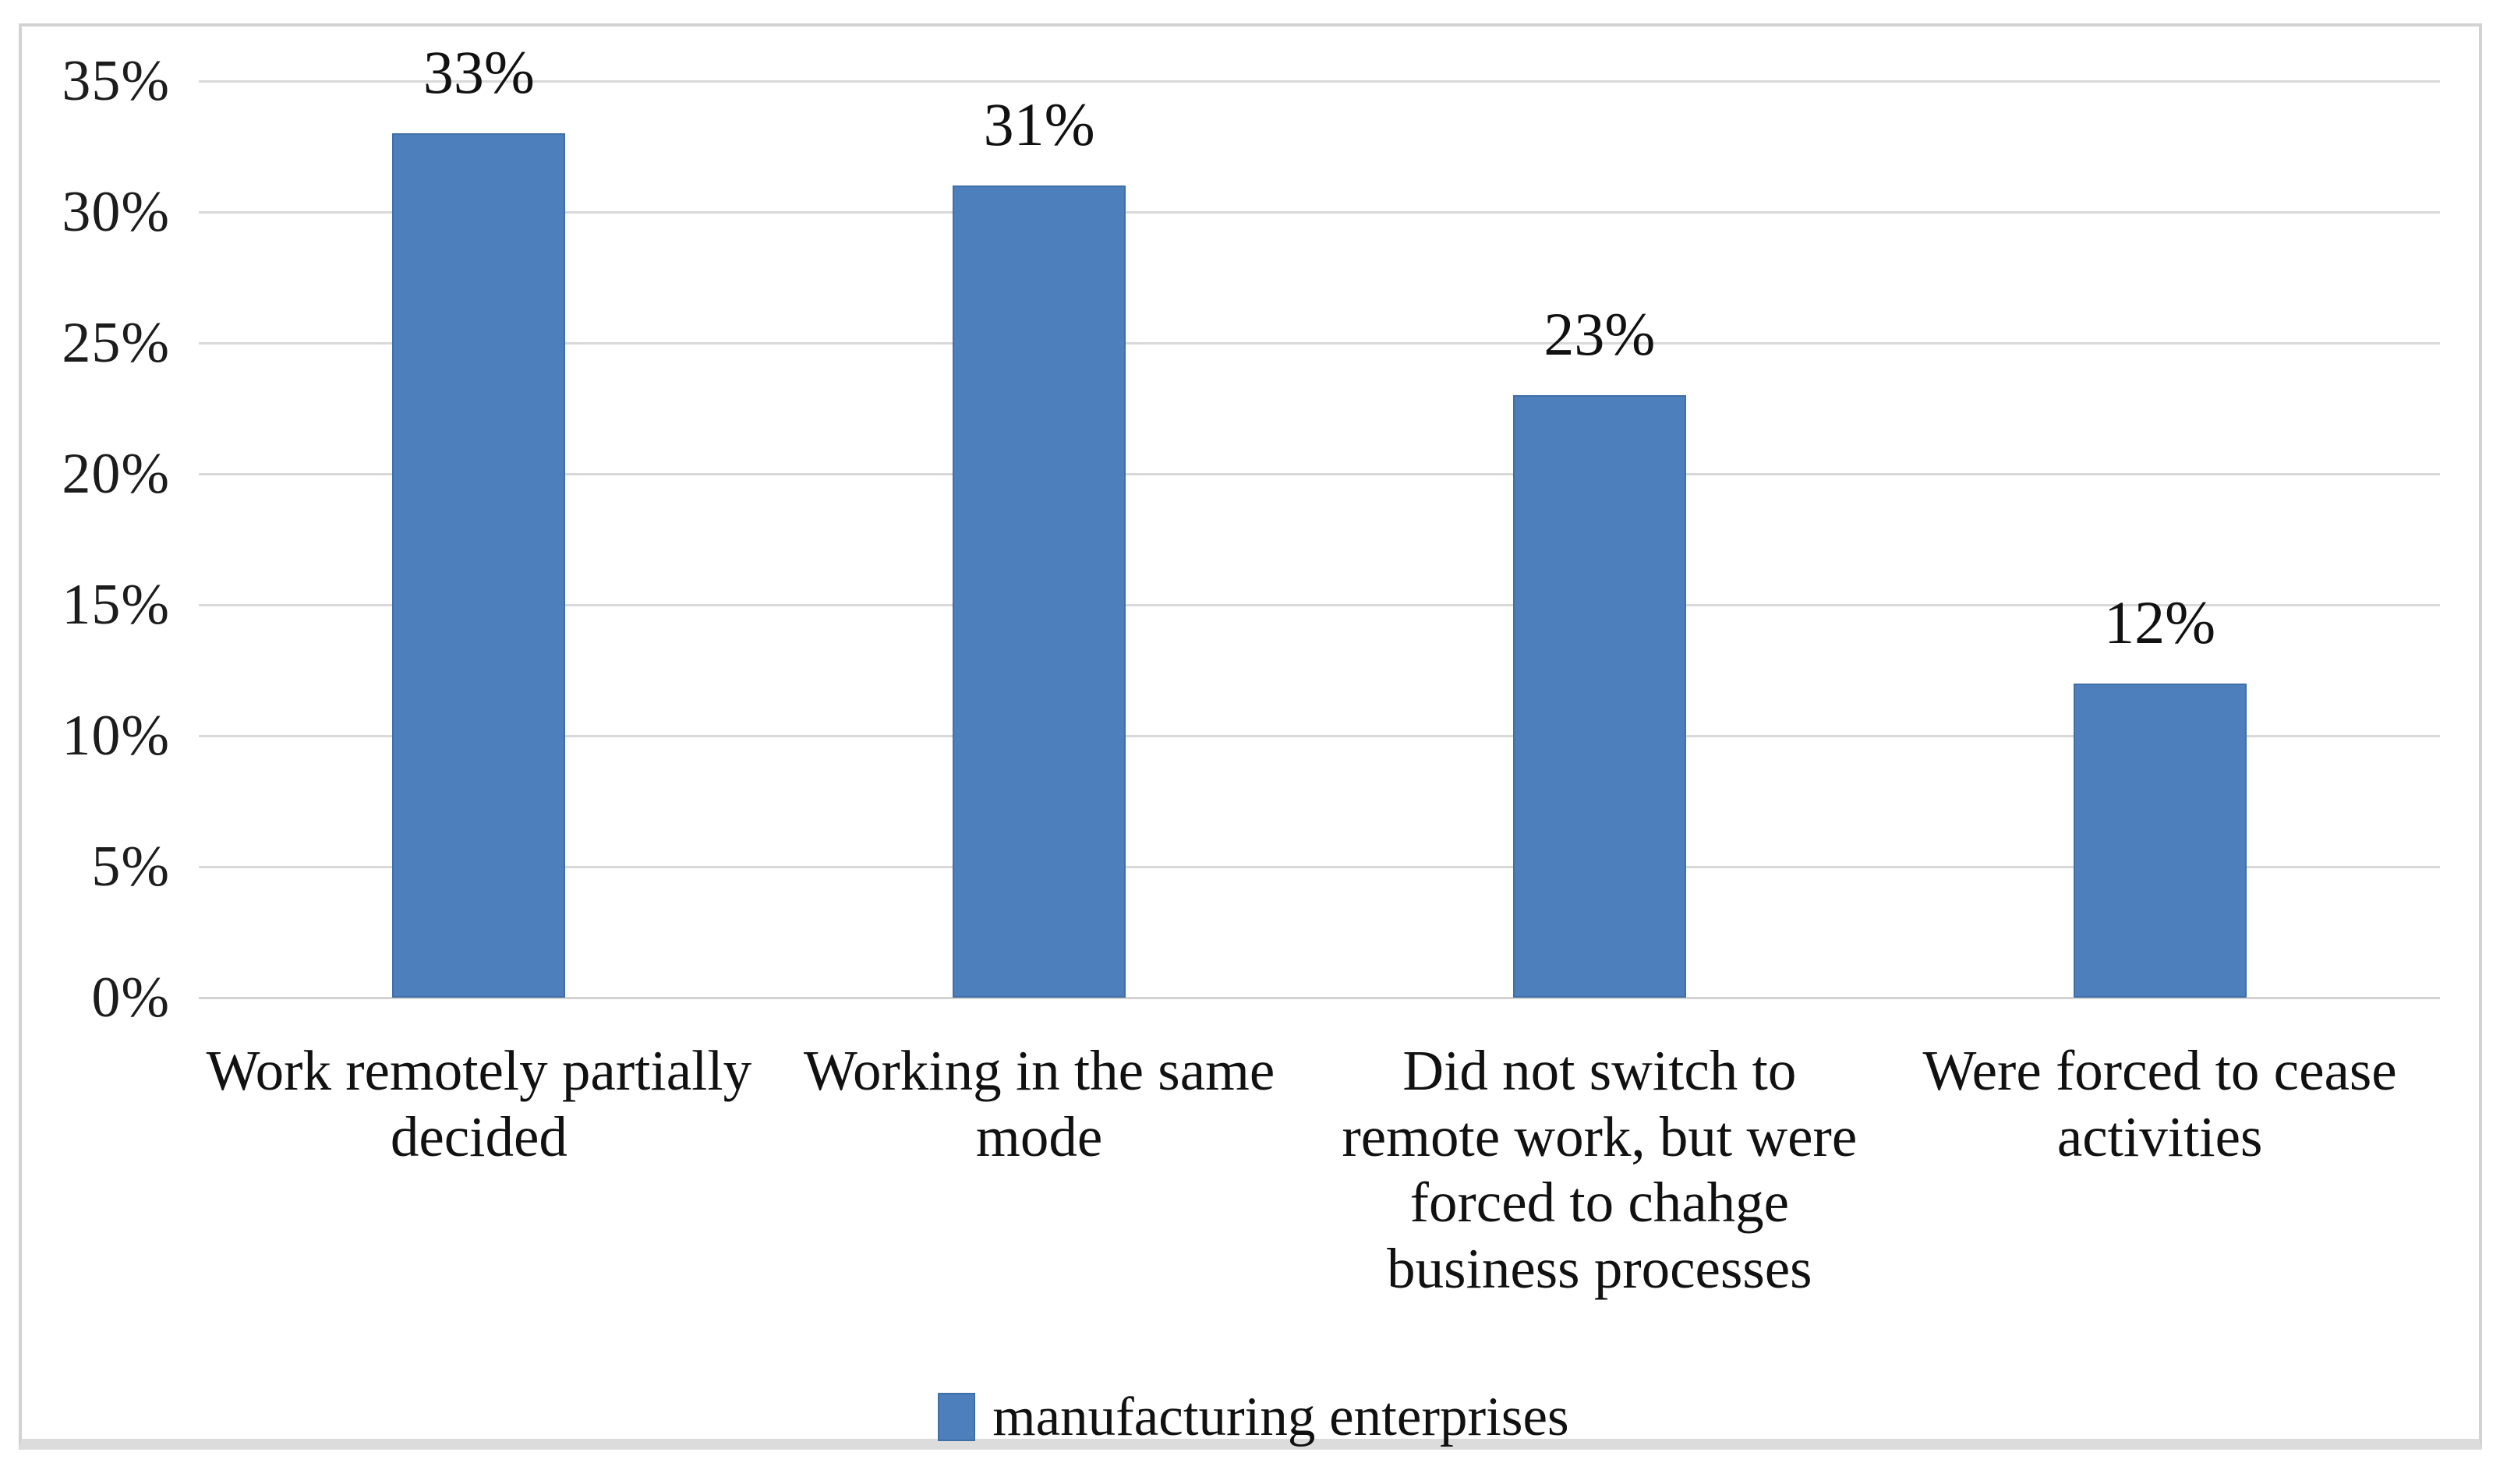 This screenshot has height=1484, width=2507. I want to click on y-tick-label: 35%, so click(116, 81).